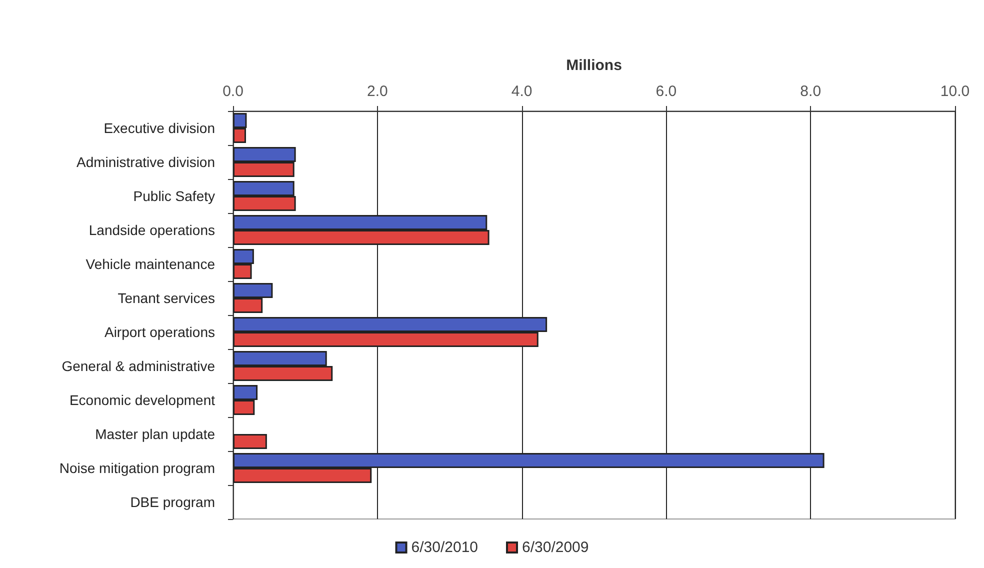  I want to click on x-axis-title: Millions, so click(594, 65).